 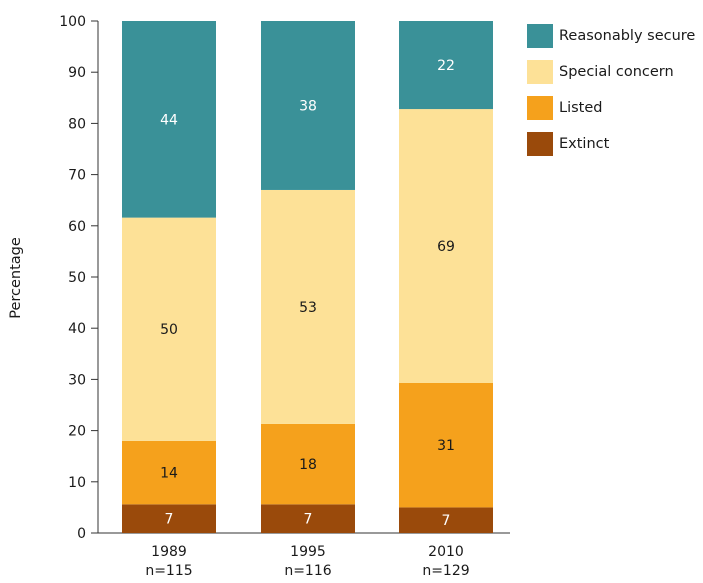 I want to click on legend-item-listed: Listed, so click(x=611, y=108).